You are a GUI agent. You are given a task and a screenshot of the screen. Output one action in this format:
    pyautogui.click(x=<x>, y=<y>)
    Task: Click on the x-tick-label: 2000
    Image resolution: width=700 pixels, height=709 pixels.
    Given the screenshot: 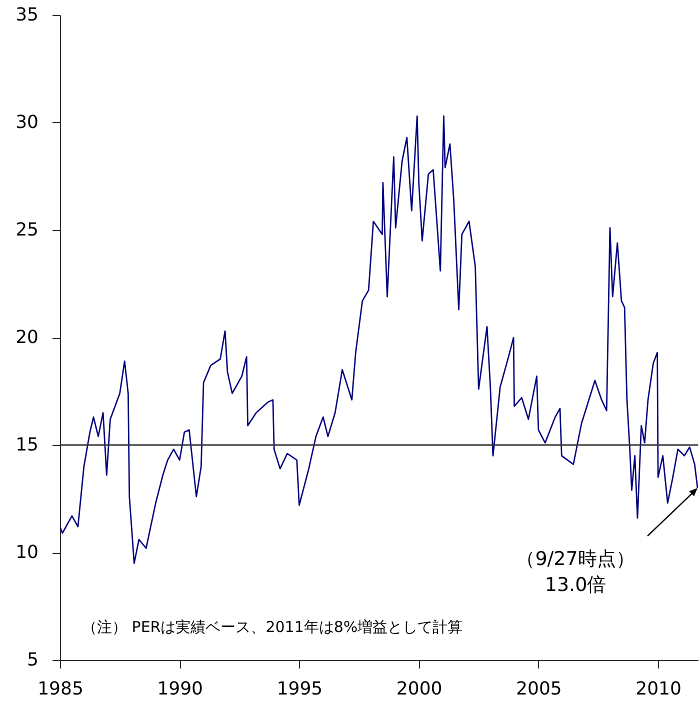 What is the action you would take?
    pyautogui.click(x=419, y=689)
    